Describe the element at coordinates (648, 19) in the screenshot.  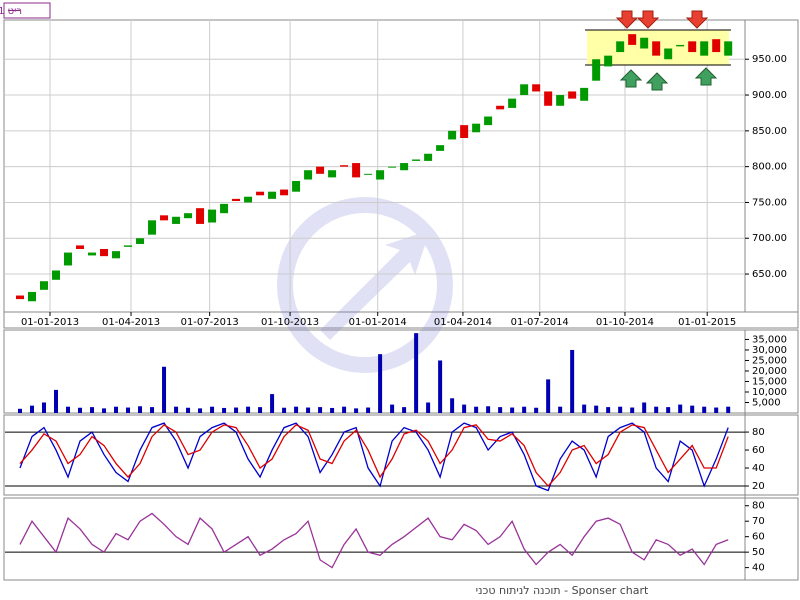
I see `sell-arrow` at that location.